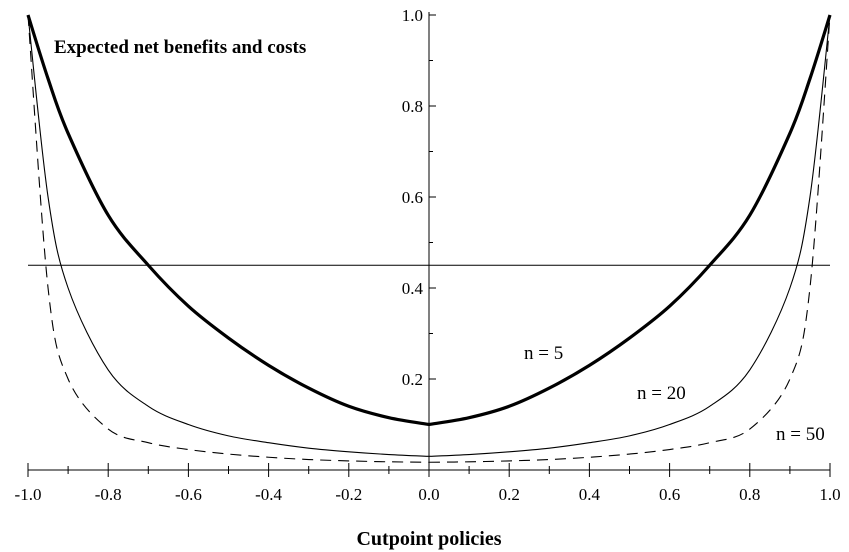 Image resolution: width=849 pixels, height=552 pixels. I want to click on chart-title: Expected net benefits and costs, so click(180, 47).